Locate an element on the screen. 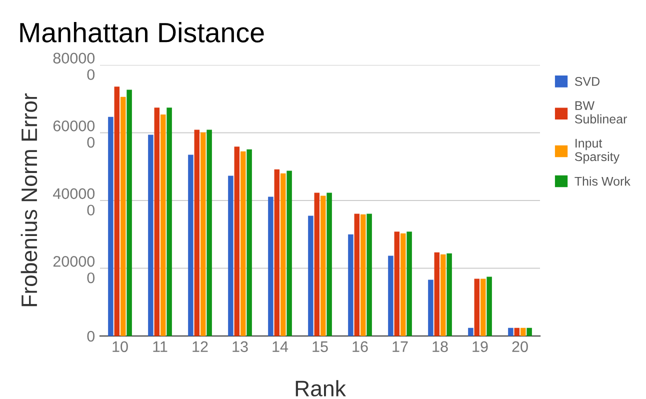  x-tick-label: 16 is located at coordinates (360, 346).